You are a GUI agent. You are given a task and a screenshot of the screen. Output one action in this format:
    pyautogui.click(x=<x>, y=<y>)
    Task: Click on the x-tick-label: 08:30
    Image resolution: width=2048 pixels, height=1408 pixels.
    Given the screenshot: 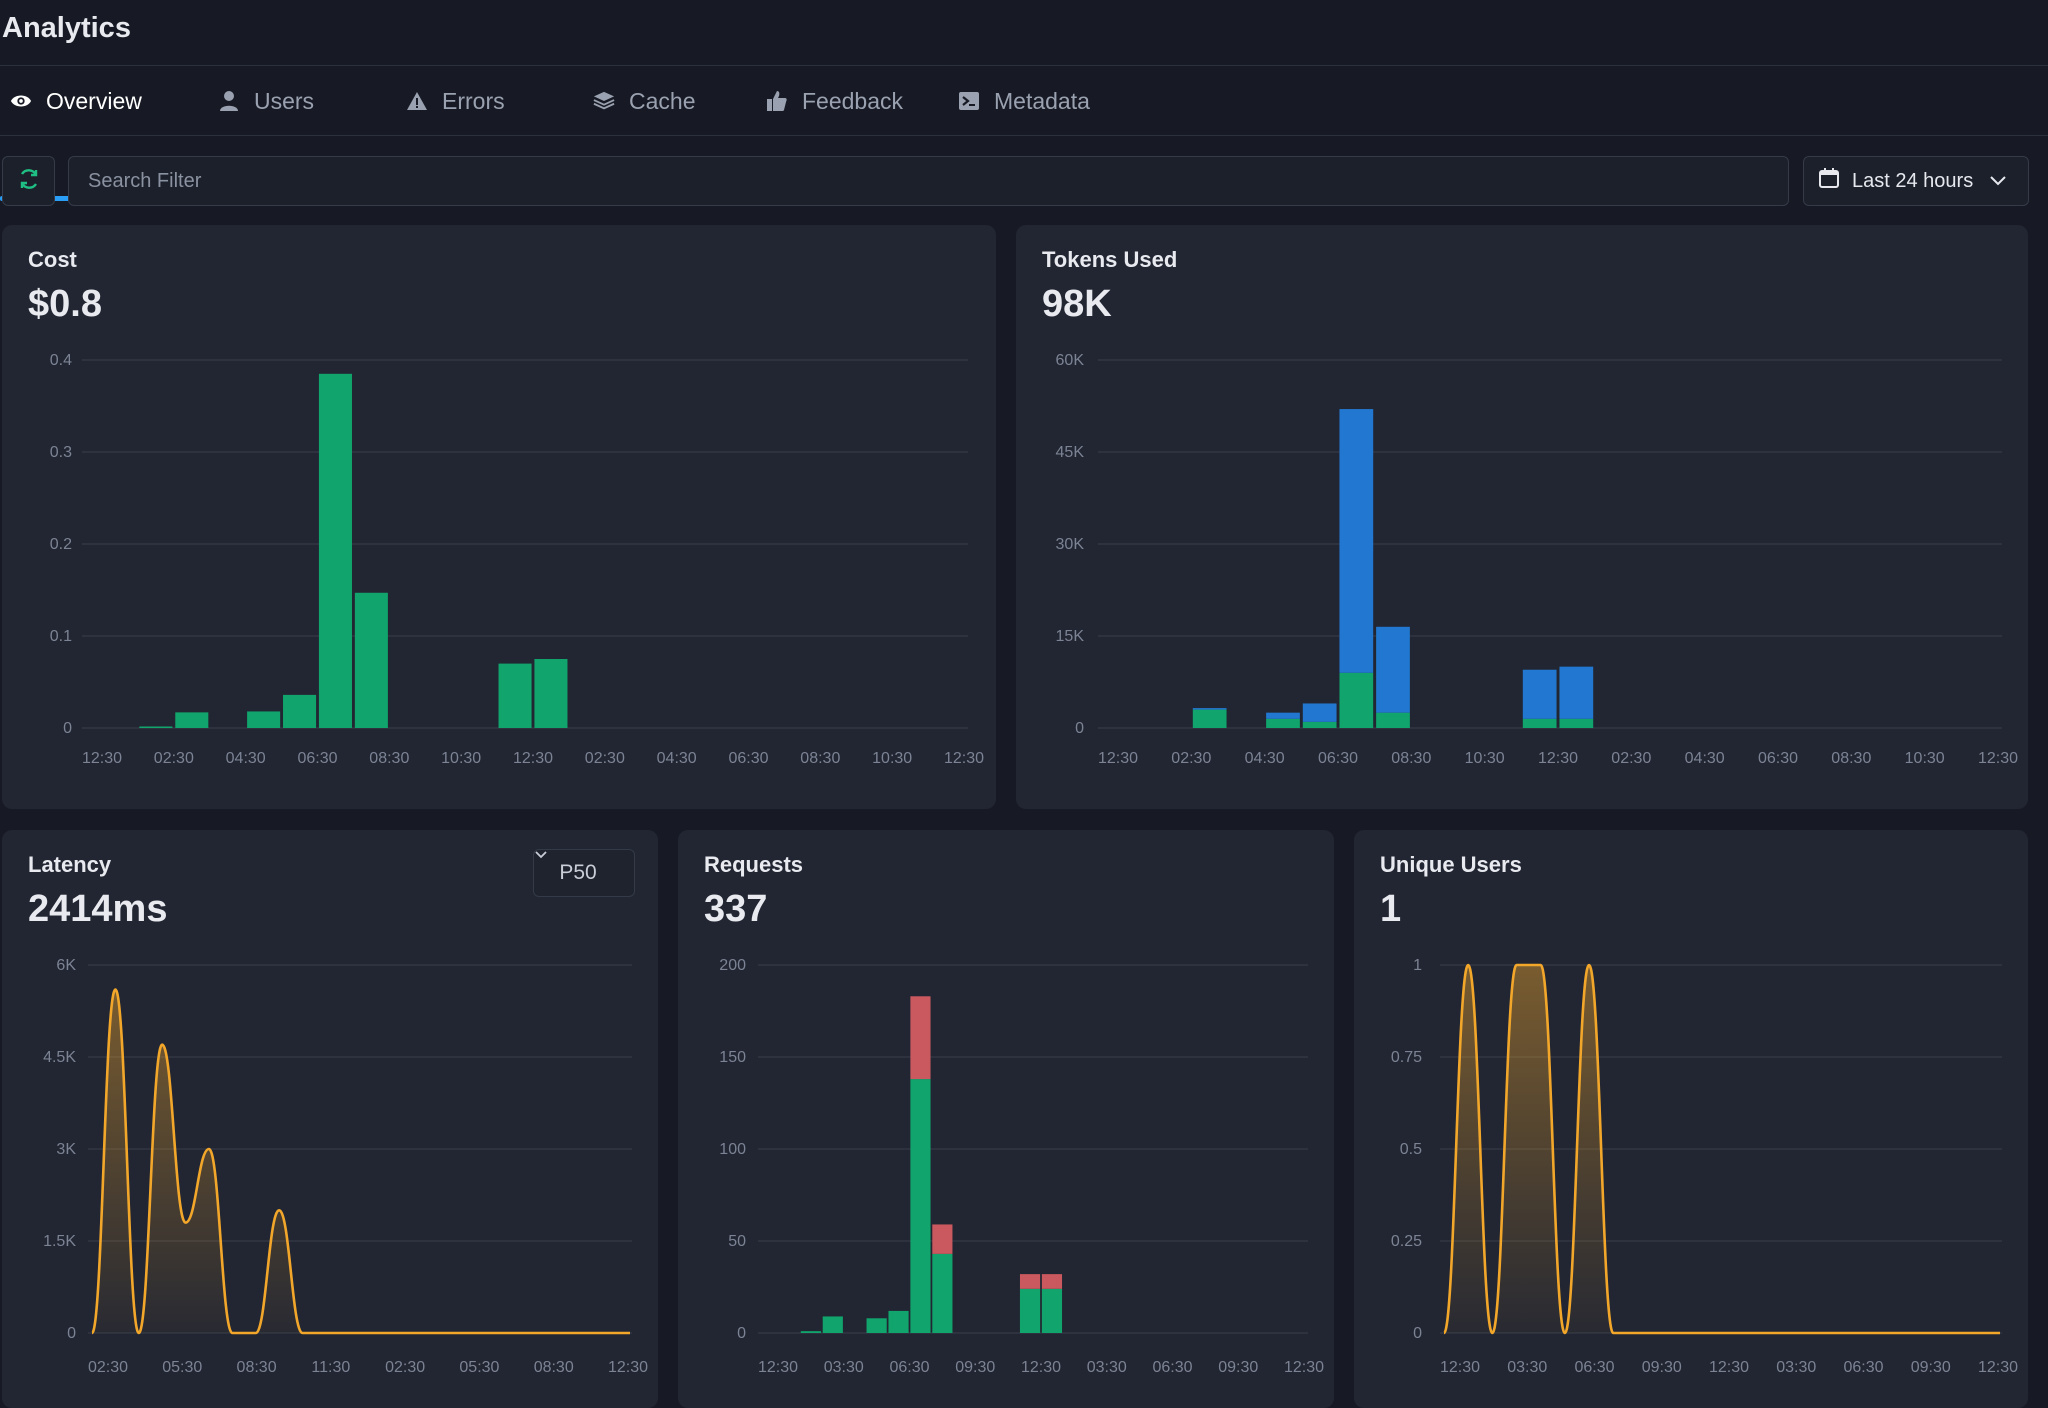 What is the action you would take?
    pyautogui.click(x=1411, y=758)
    